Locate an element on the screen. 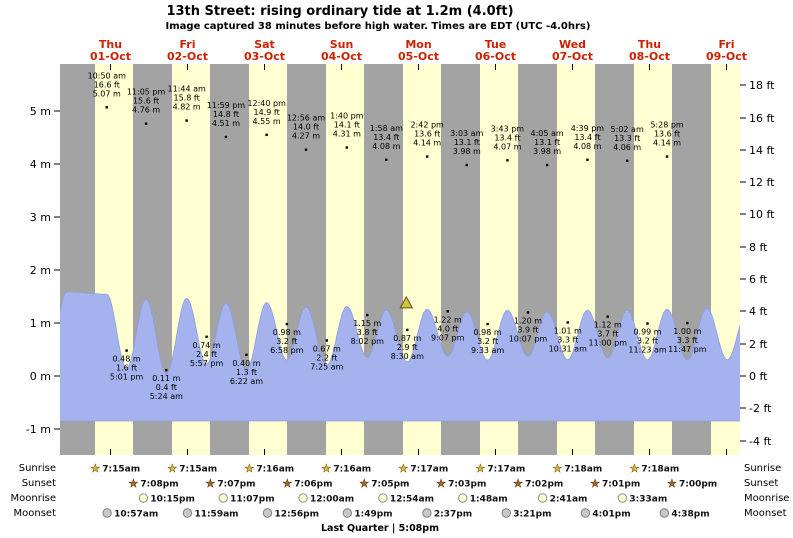 This screenshot has height=538, width=793. high-tide-height-ft: 13.4 ft is located at coordinates (386, 137).